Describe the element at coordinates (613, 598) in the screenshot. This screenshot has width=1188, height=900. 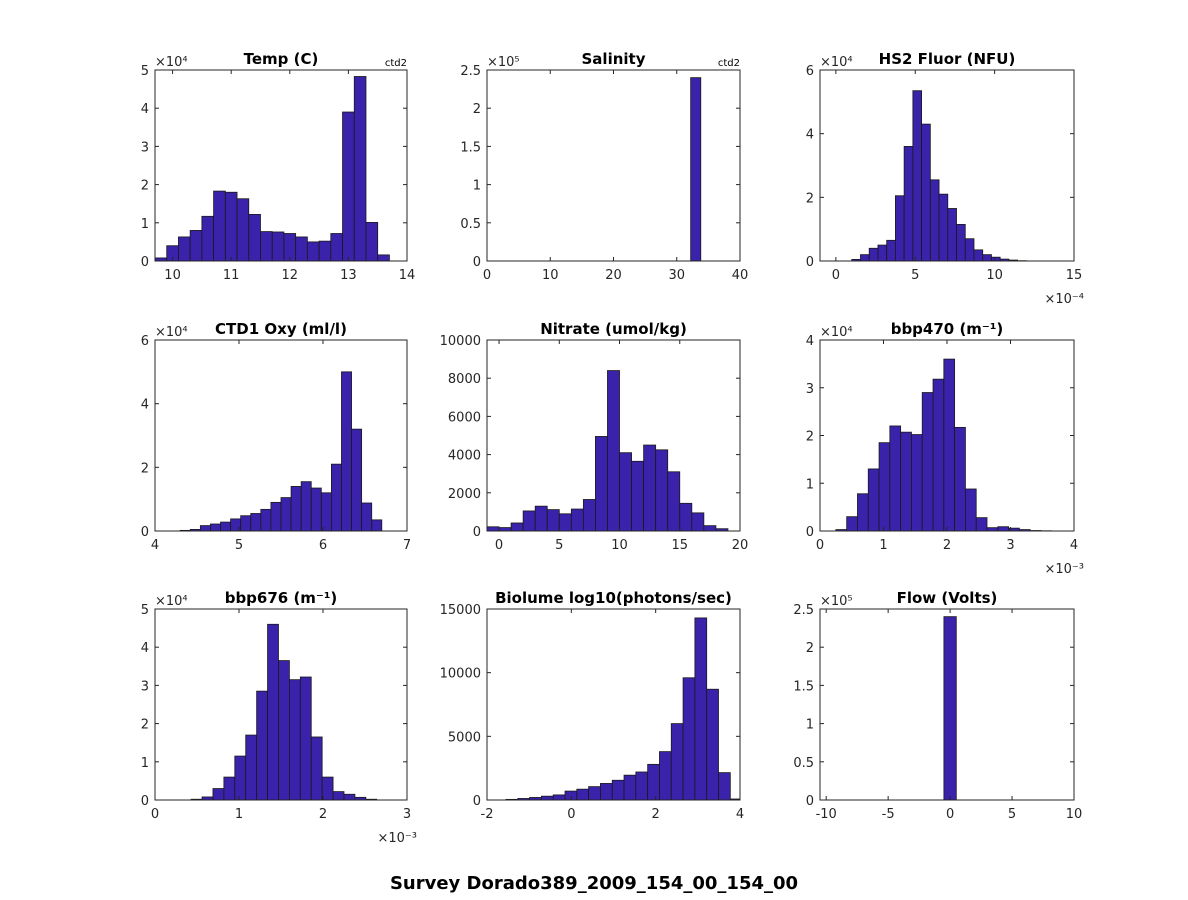
I see `panel-title: Biolume log10(photons/sec)` at that location.